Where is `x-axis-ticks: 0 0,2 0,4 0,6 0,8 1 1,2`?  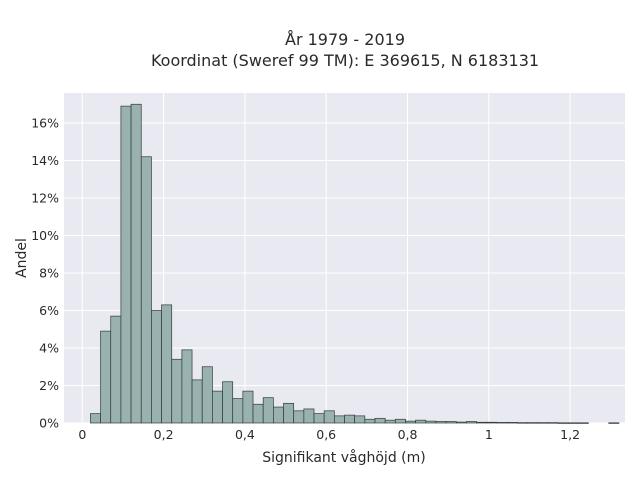
x-axis-ticks: 0 0,2 0,4 0,6 0,8 1 1,2 is located at coordinates (329, 434).